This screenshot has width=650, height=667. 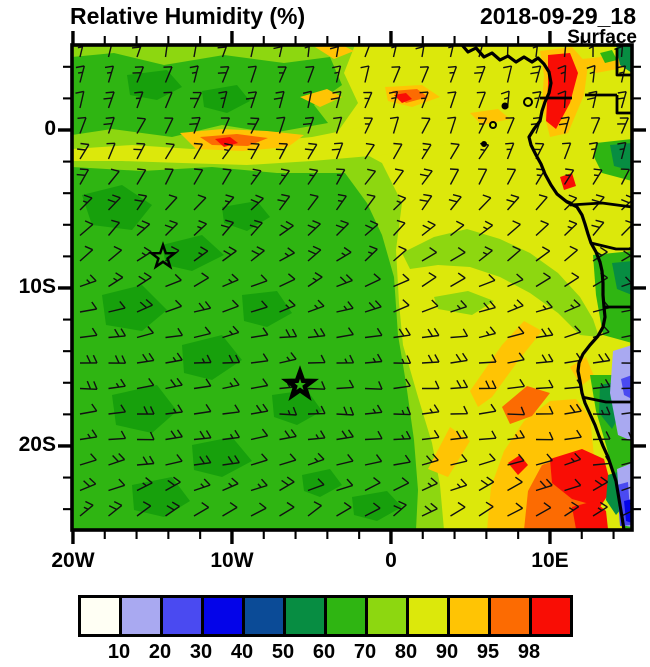 I want to click on colorbar-tick-label: 60, so click(x=324, y=652).